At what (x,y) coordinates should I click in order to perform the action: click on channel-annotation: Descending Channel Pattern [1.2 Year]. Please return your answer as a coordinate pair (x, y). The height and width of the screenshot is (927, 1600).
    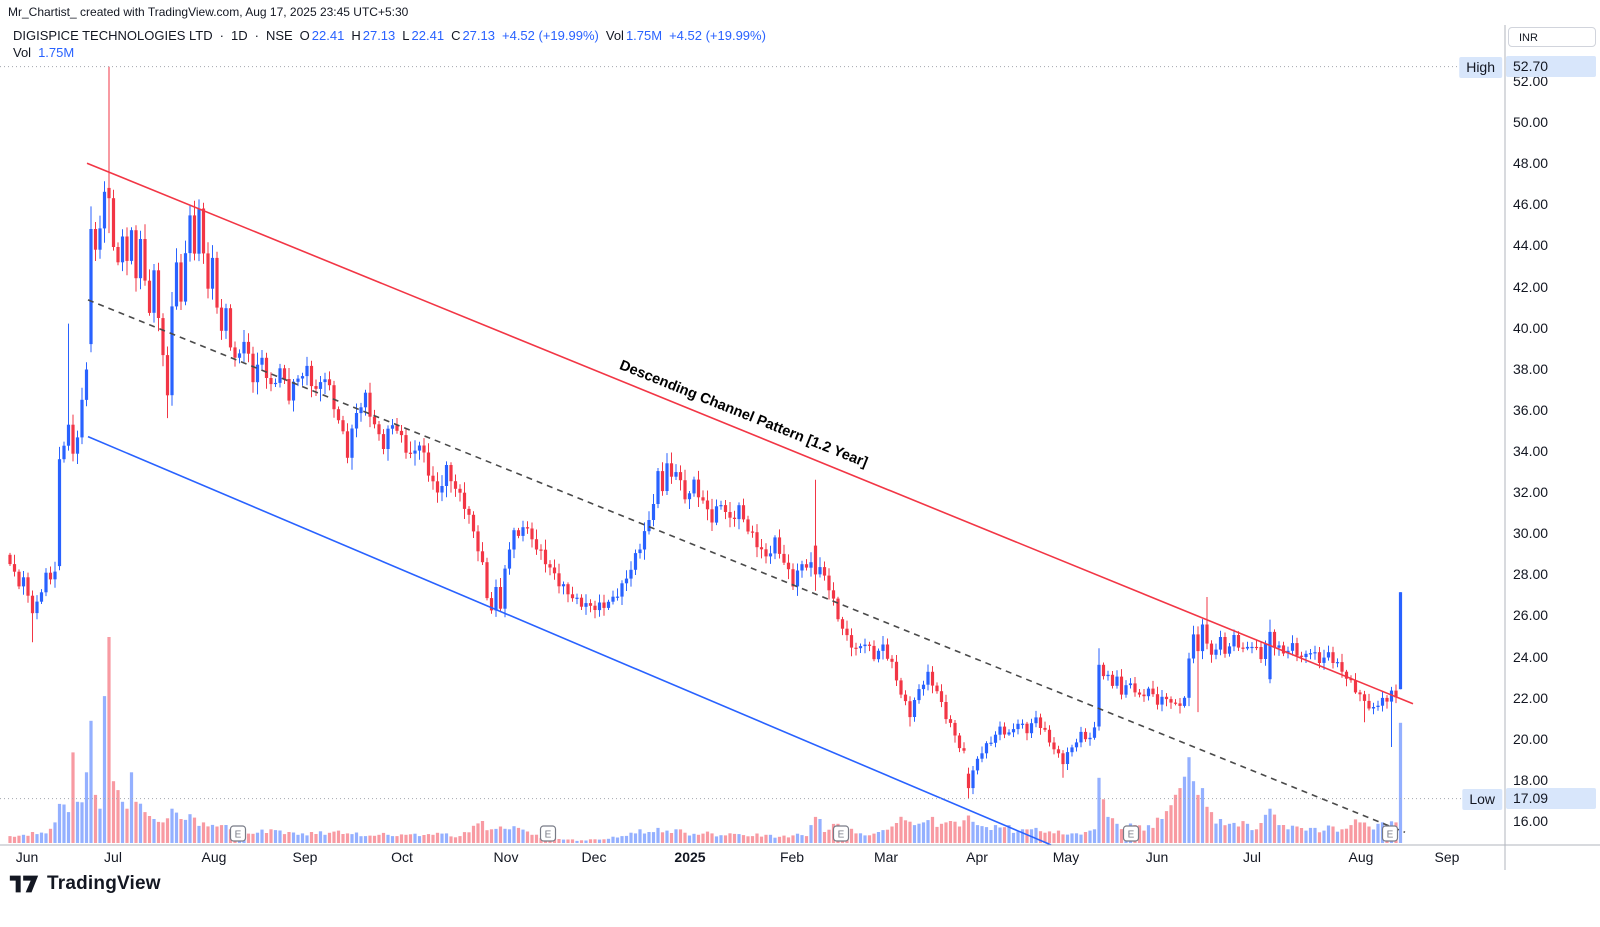
    Looking at the image, I should click on (743, 415).